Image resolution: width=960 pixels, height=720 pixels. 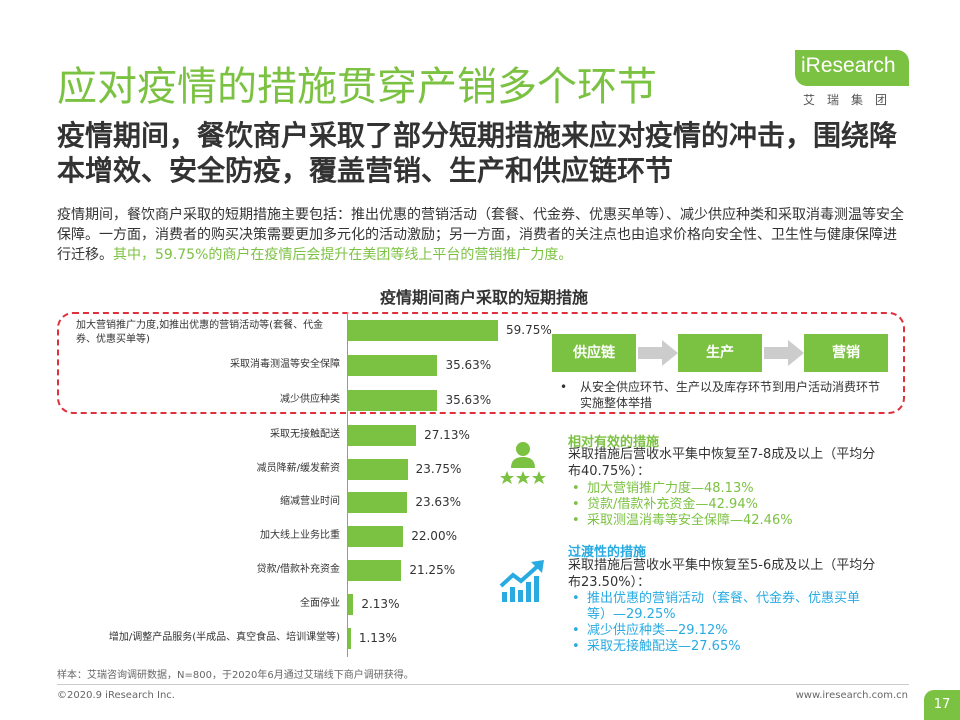 I want to click on bar-value-label: 23.75%, so click(x=438, y=469).